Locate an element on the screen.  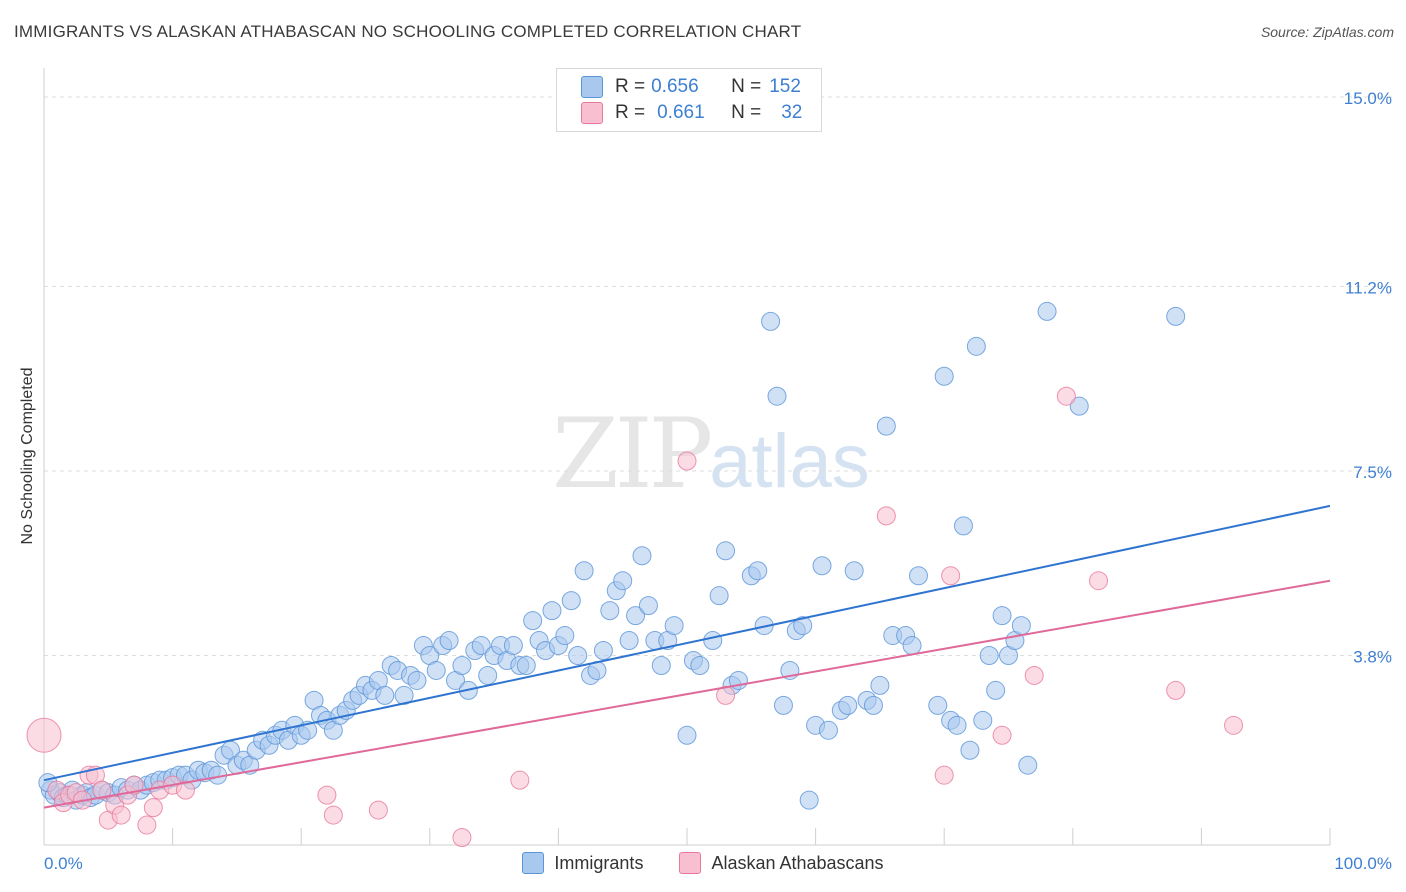
y-tick-label: 7.5% is located at coordinates (1372, 472).